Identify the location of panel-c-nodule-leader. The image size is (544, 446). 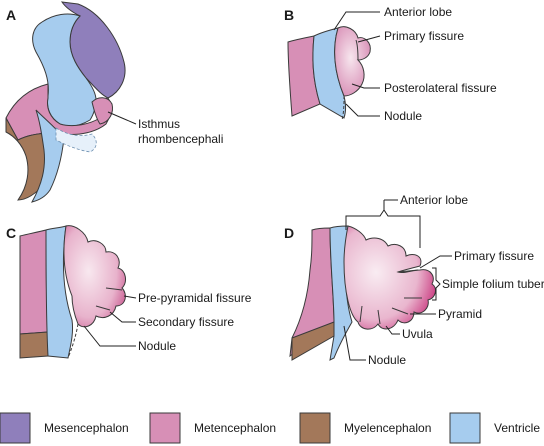
(110, 336).